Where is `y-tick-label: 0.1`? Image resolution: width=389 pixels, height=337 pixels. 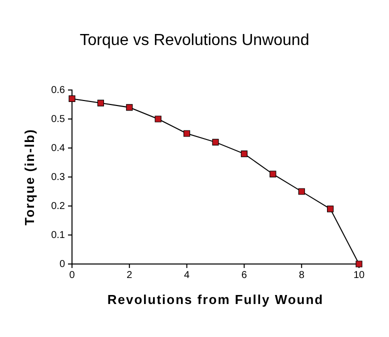
y-tick-label: 0.1 is located at coordinates (58, 236).